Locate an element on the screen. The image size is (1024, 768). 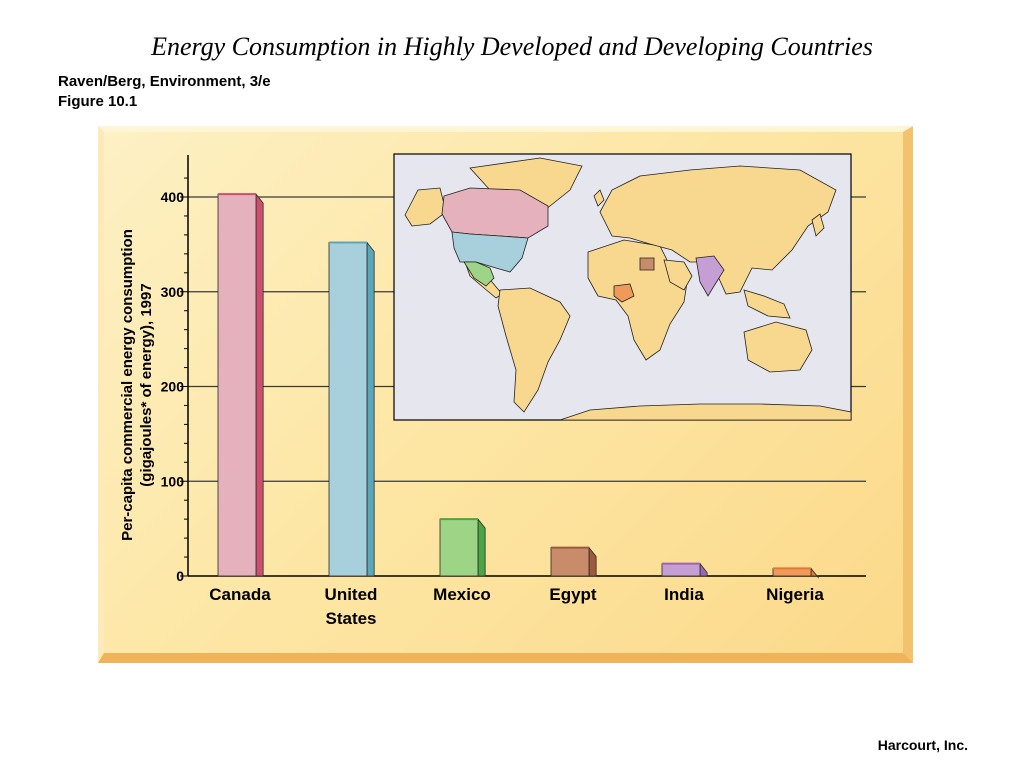
bar-canada is located at coordinates (237, 385).